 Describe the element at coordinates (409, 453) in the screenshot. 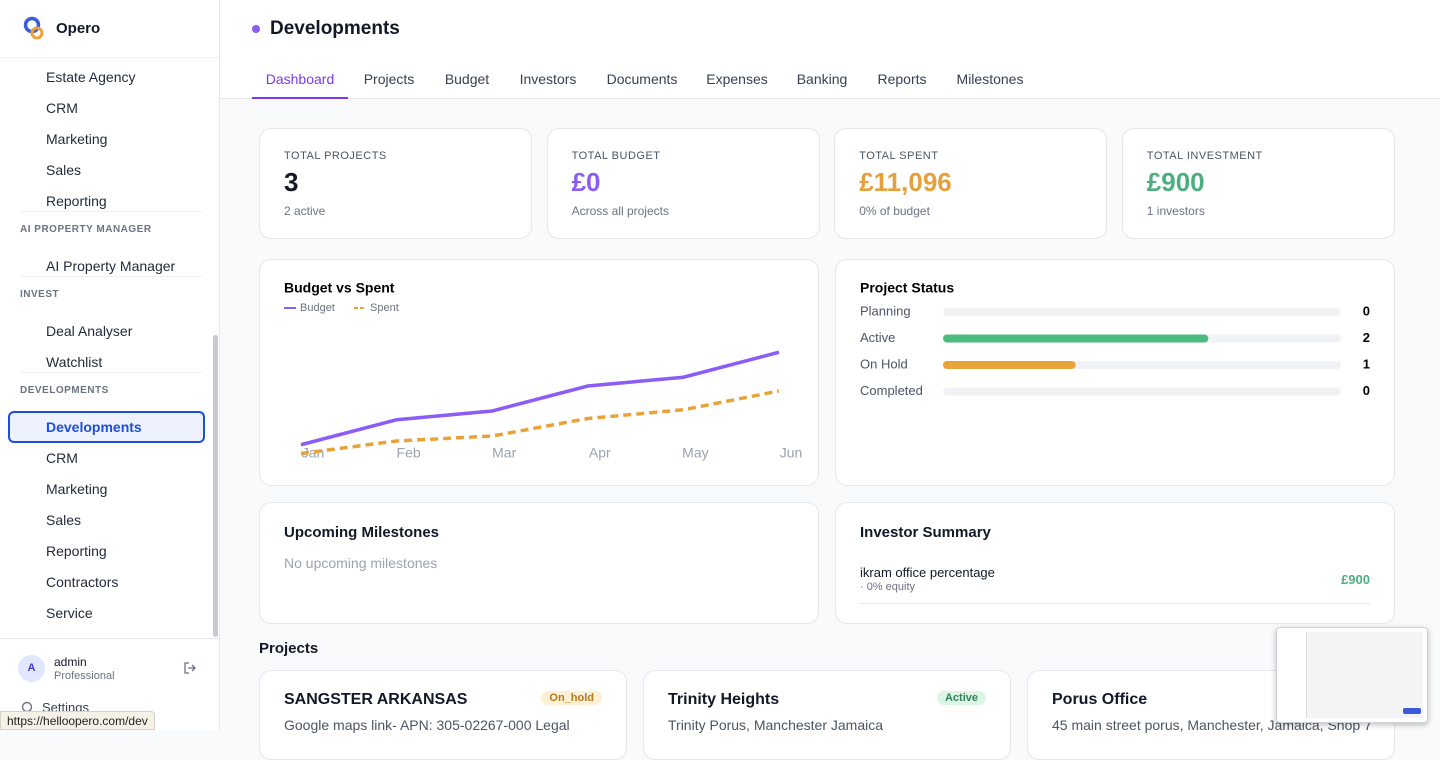

I see `x-tick-label: Feb` at that location.